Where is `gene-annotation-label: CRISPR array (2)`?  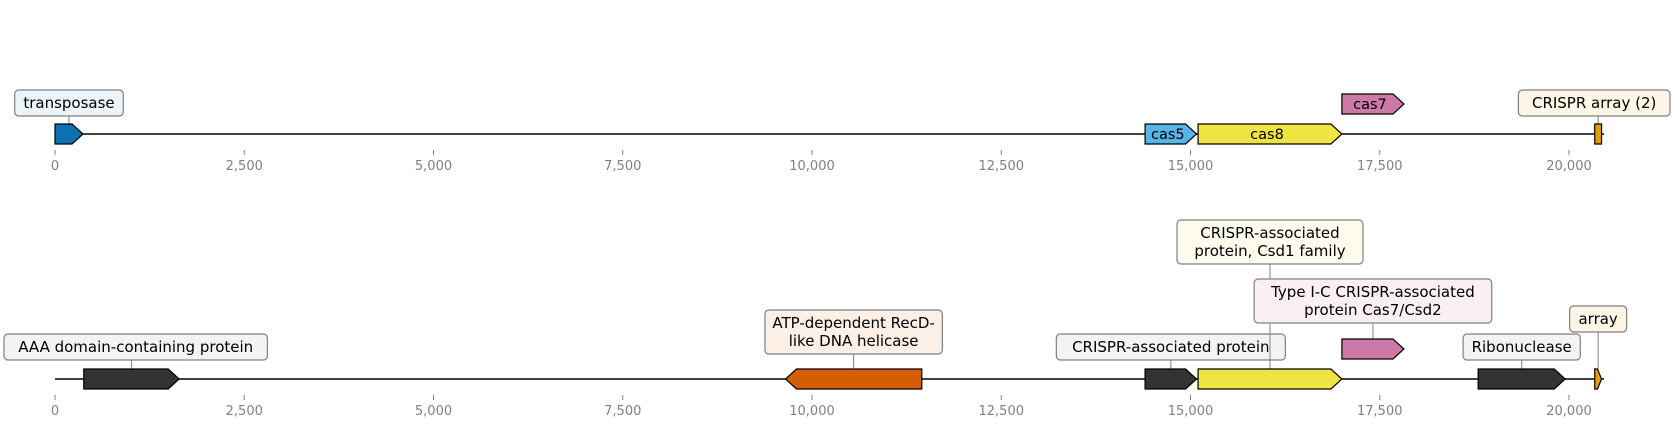 gene-annotation-label: CRISPR array (2) is located at coordinates (1594, 103).